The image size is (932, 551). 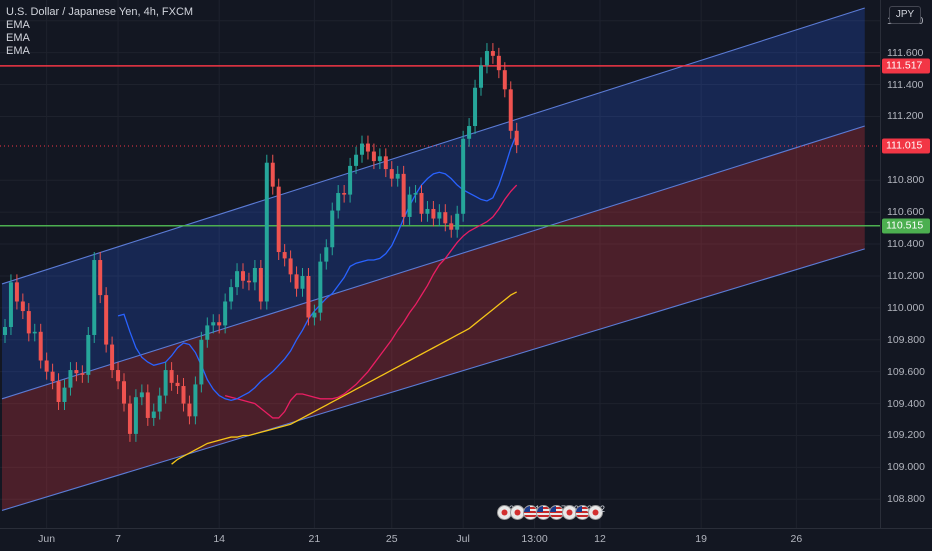 What do you see at coordinates (905, 15) in the screenshot?
I see `currency-button: JPY` at bounding box center [905, 15].